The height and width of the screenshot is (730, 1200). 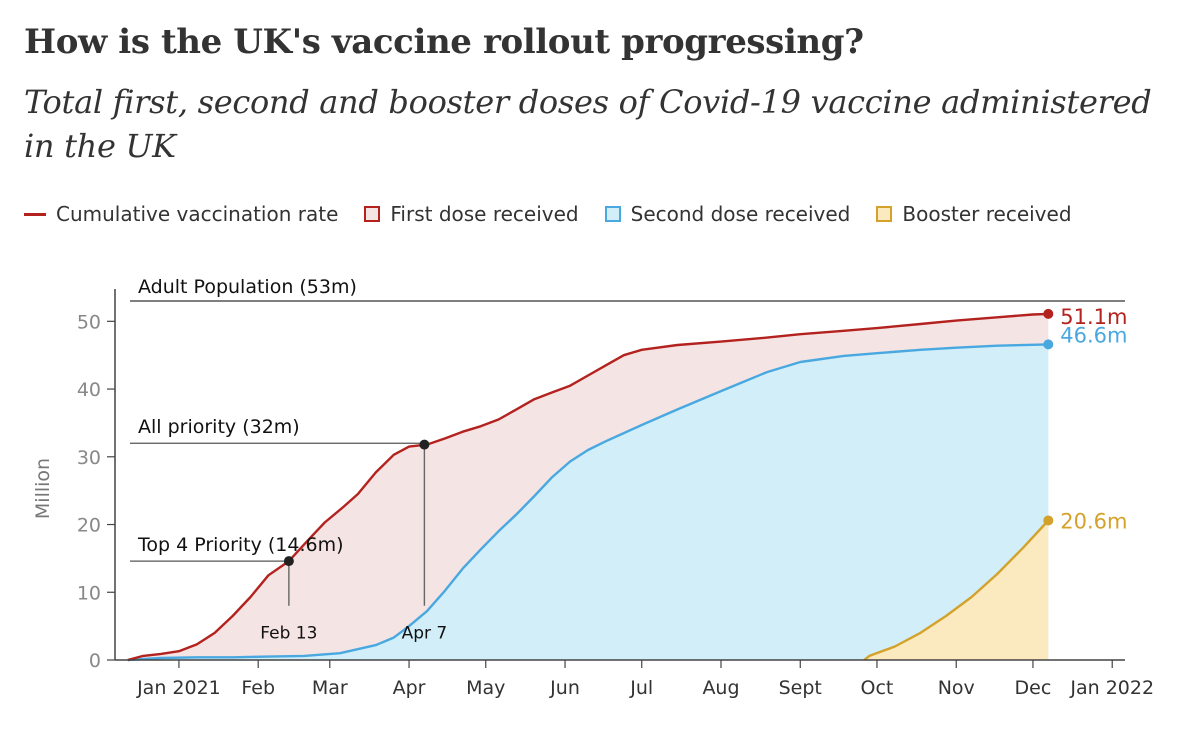 I want to click on legend-item-booster: Booster received, so click(x=974, y=214).